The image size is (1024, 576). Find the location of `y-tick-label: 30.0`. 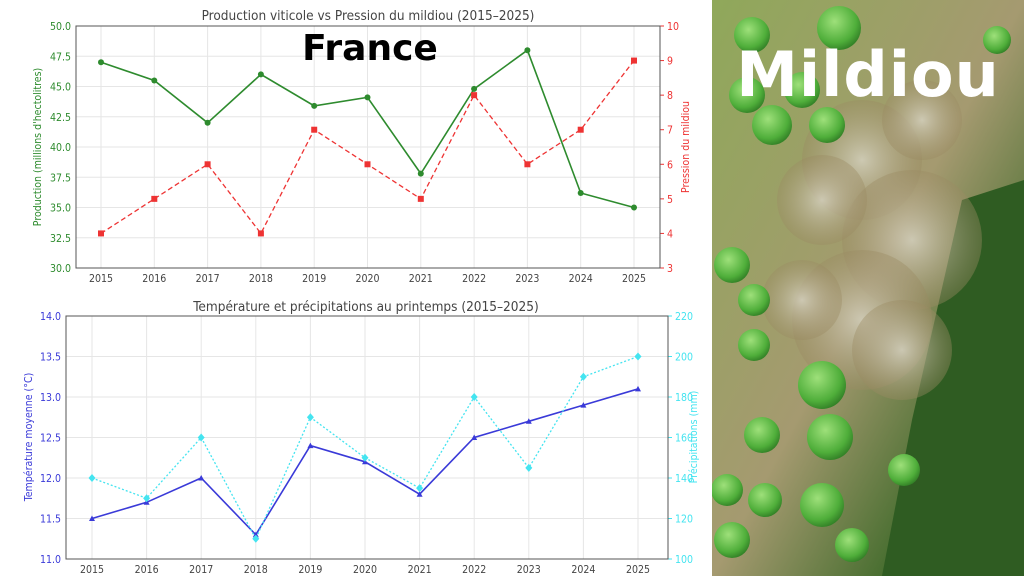

y-tick-label: 30.0 is located at coordinates (60, 269).